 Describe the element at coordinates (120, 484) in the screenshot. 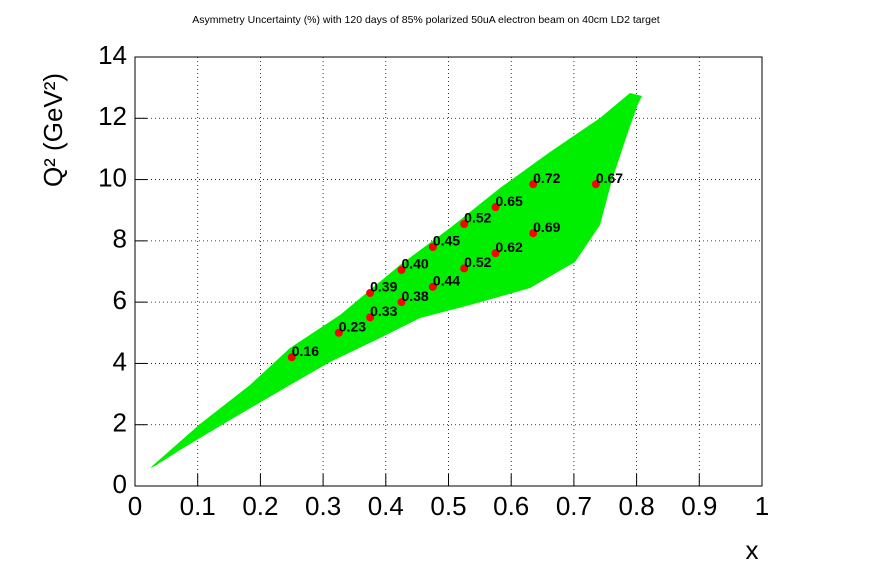

I see `y-tick-label: 0` at that location.